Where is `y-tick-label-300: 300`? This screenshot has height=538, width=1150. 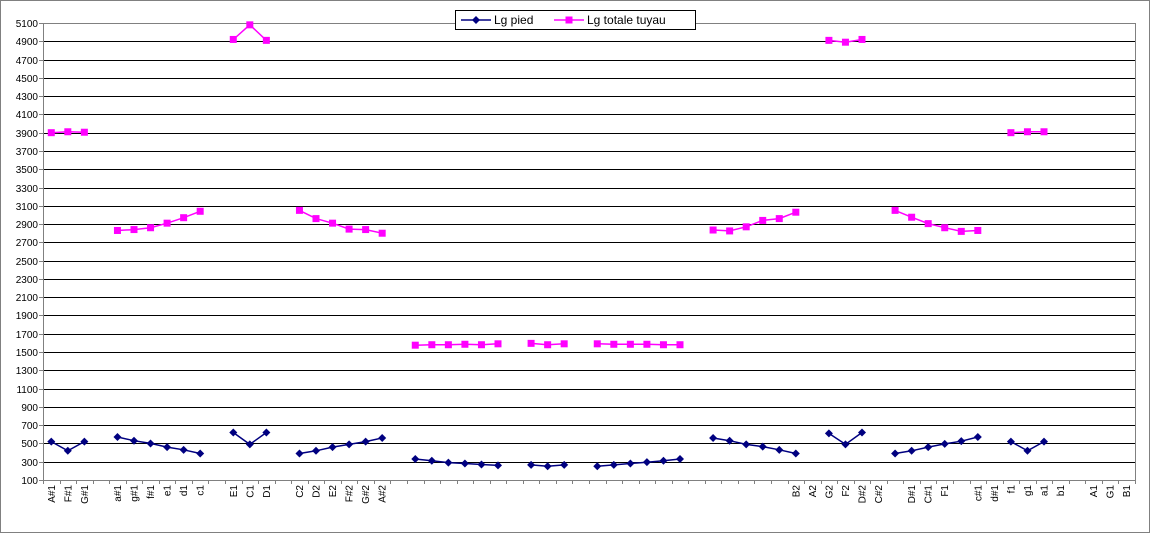
y-tick-label-300: 300 is located at coordinates (29, 463).